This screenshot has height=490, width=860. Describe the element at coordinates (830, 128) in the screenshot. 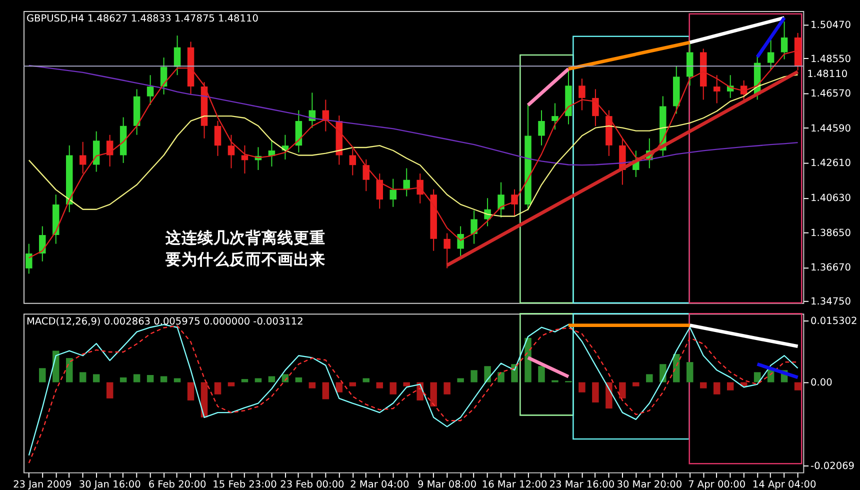

I see `y-tick-label: 1.44590` at that location.